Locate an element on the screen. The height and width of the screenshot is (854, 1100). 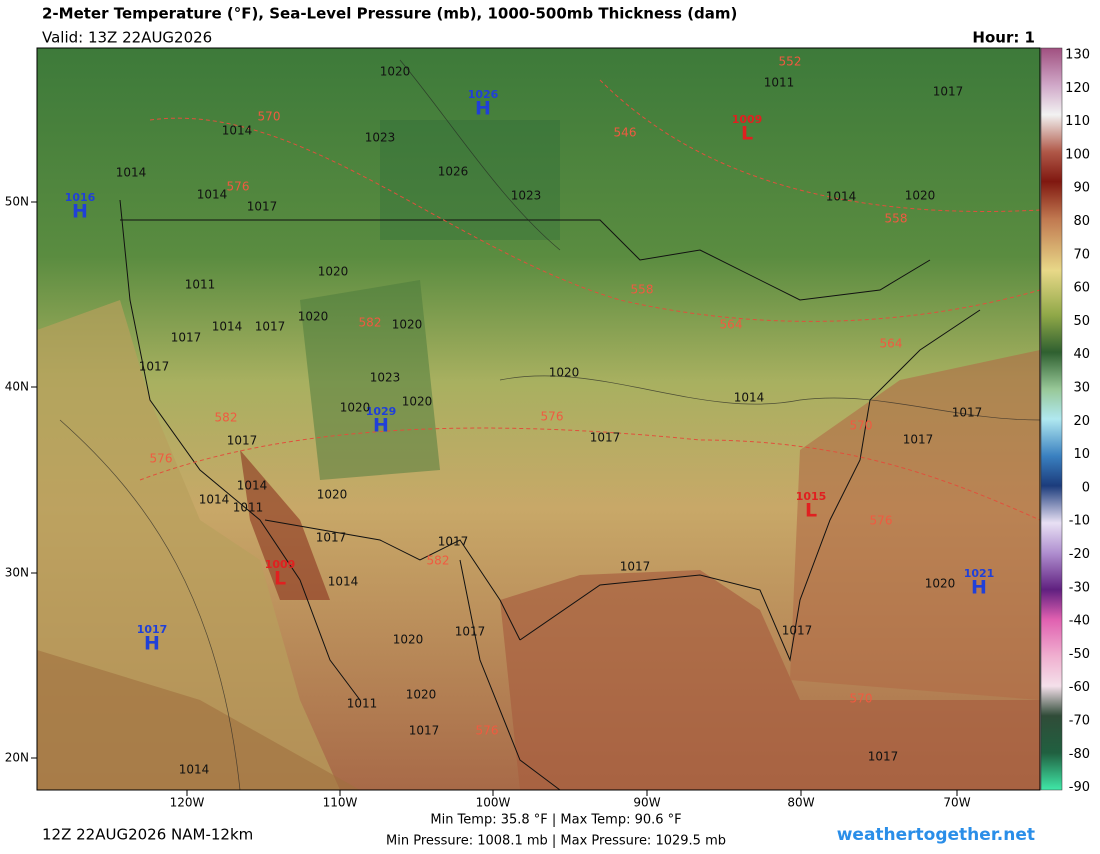
colorbar-label: -80 is located at coordinates (1079, 754).